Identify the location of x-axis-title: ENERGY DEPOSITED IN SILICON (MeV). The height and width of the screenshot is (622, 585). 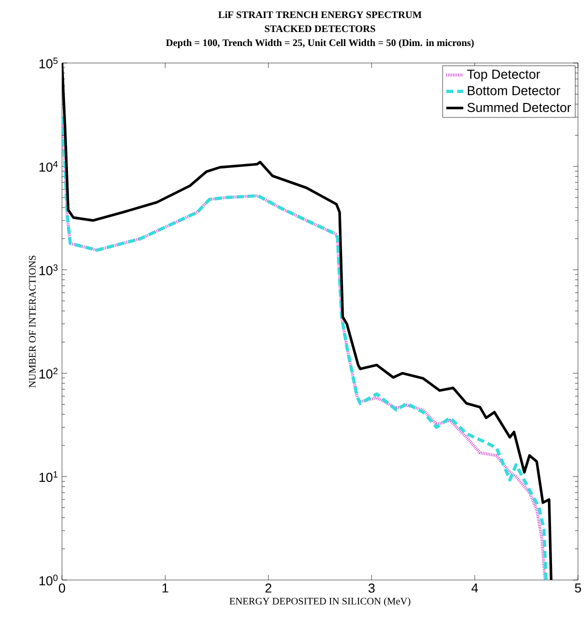
(320, 602).